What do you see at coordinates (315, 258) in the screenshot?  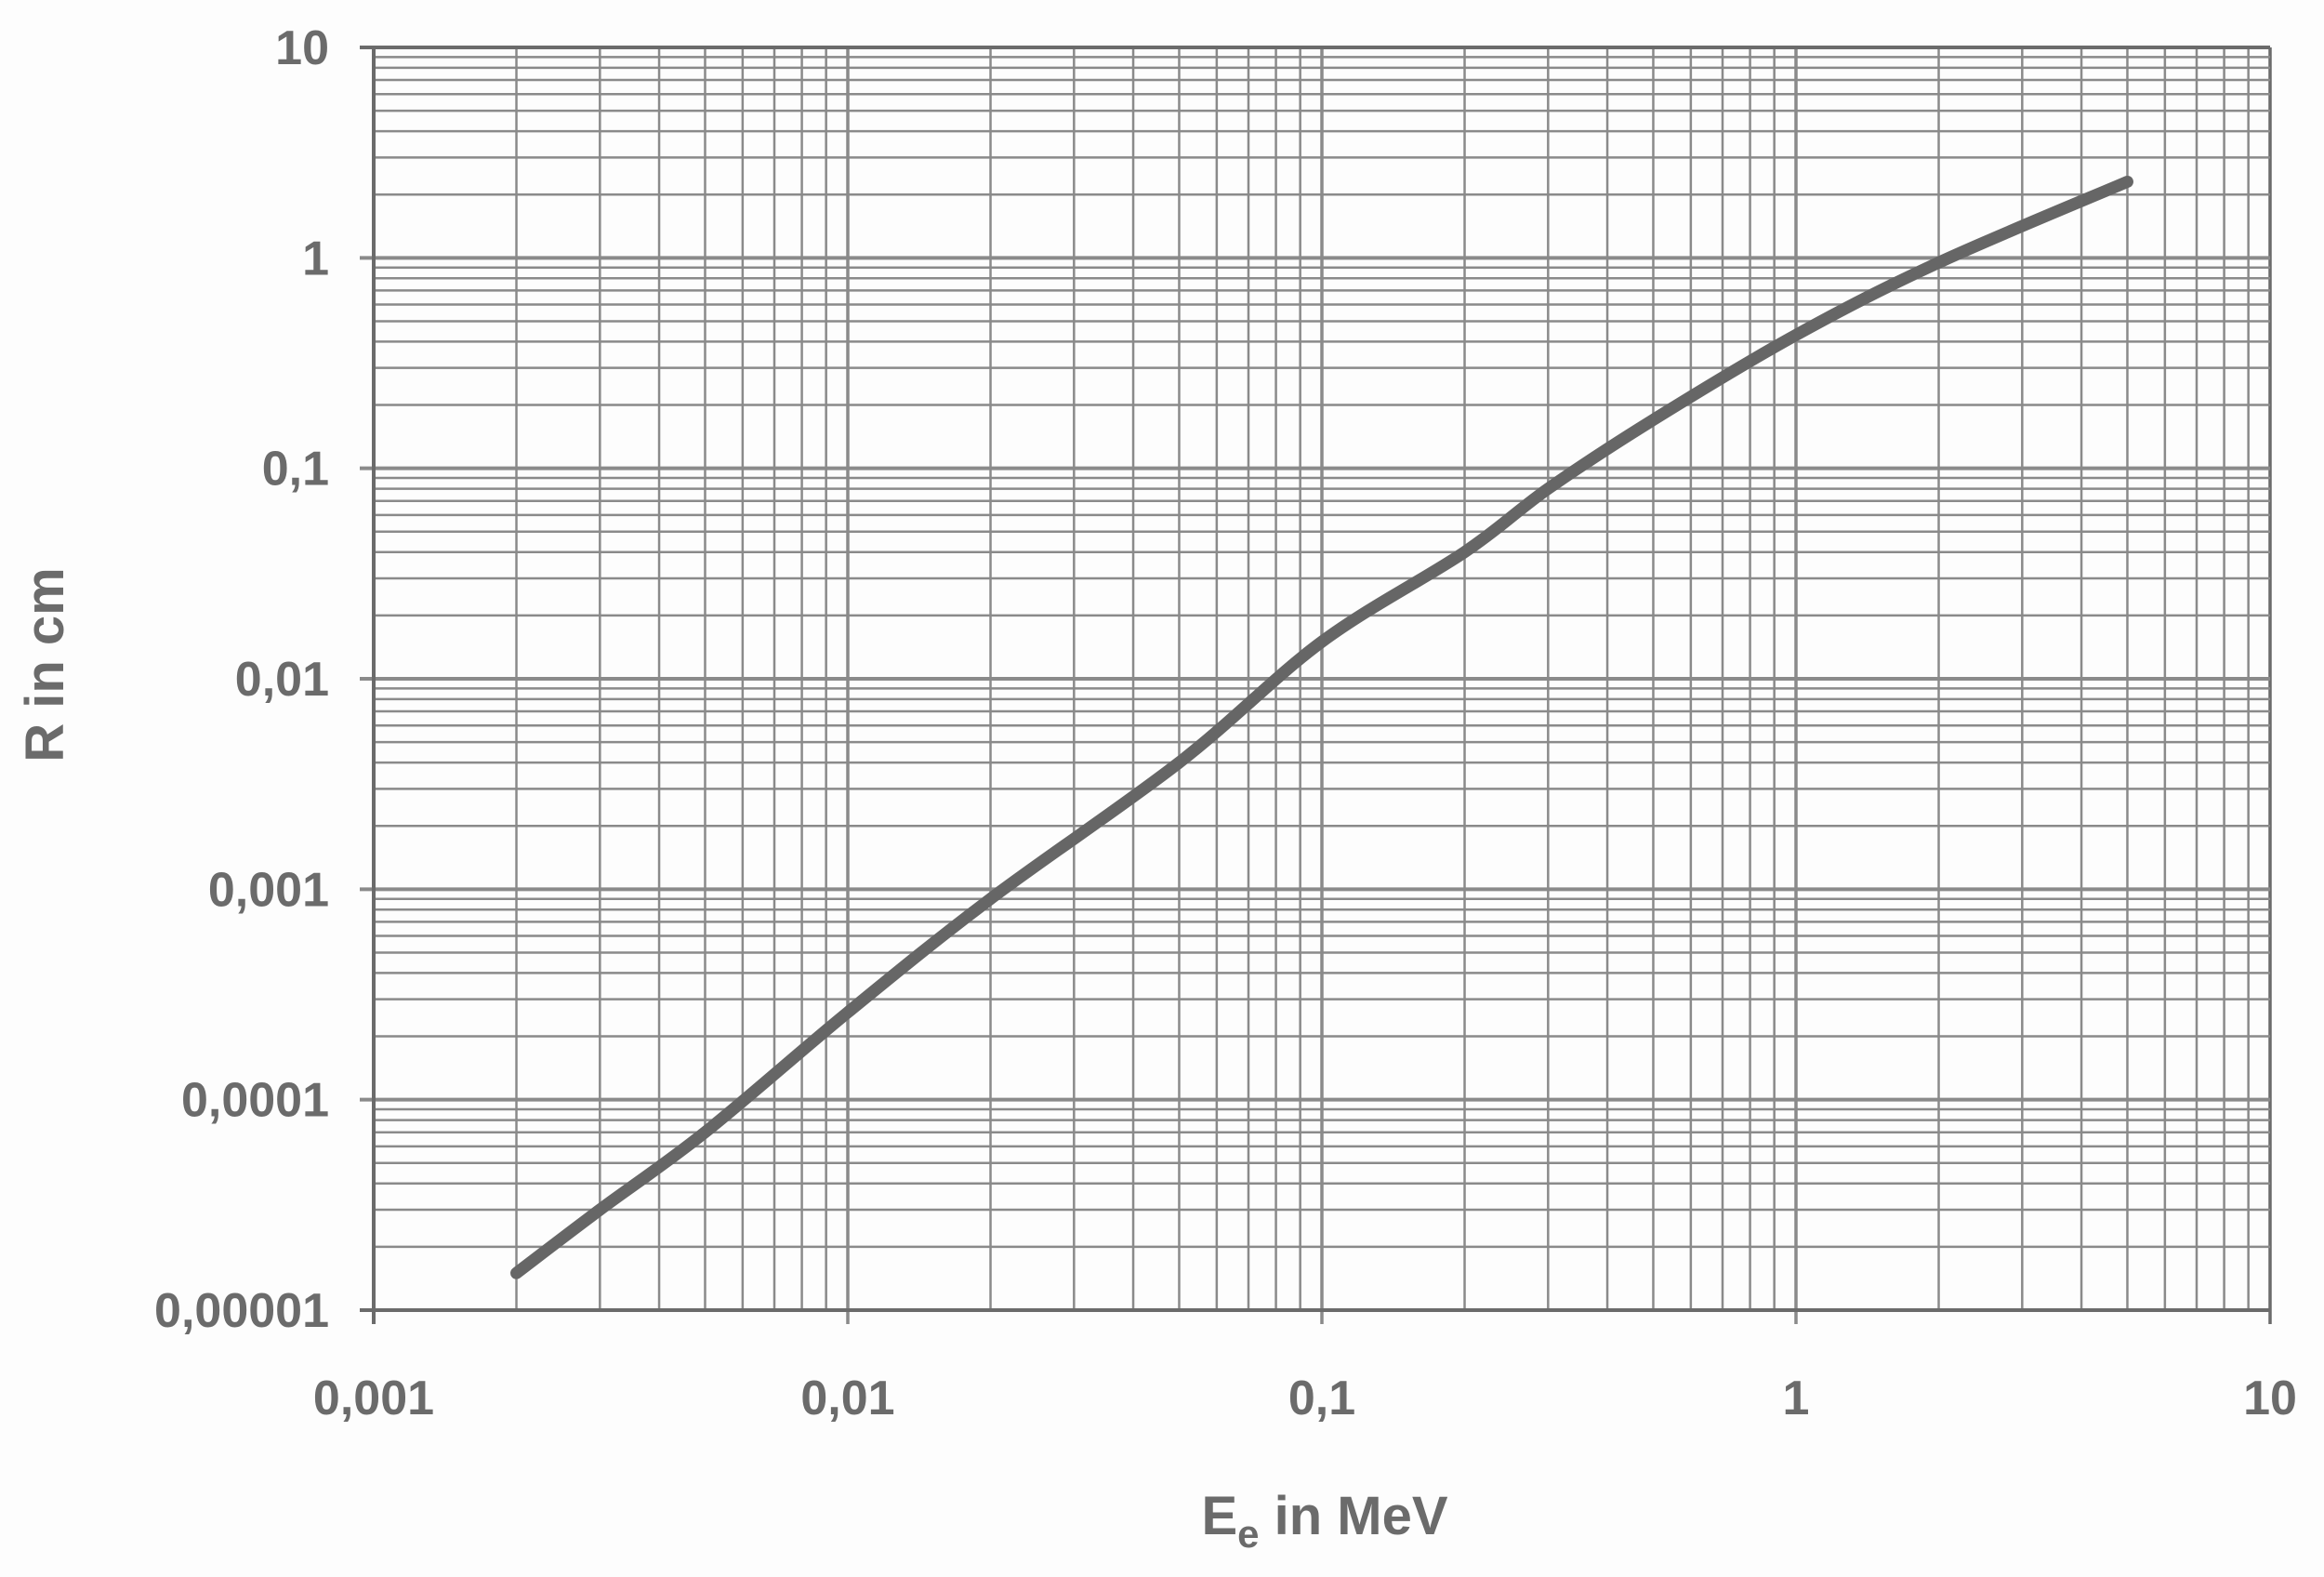 I see `y-tick-label: 1` at bounding box center [315, 258].